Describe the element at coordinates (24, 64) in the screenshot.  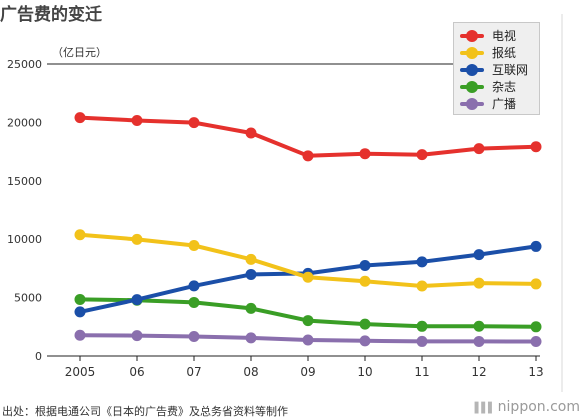
I see `y-tick-label: 25000` at that location.